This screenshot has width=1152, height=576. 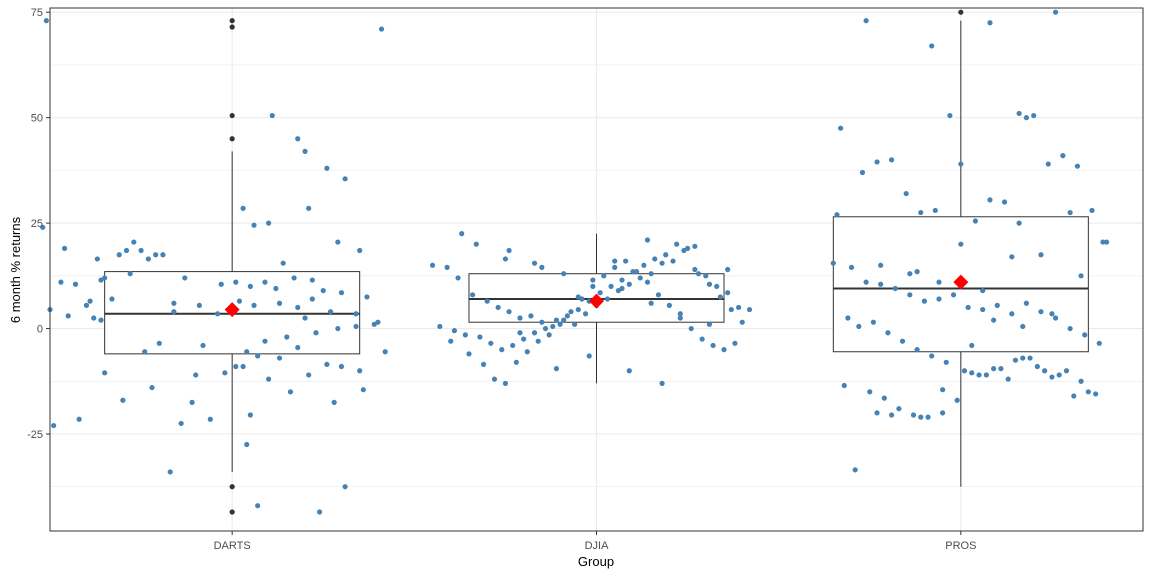 What do you see at coordinates (40, 330) in the screenshot?
I see `y-tick-label: 0` at bounding box center [40, 330].